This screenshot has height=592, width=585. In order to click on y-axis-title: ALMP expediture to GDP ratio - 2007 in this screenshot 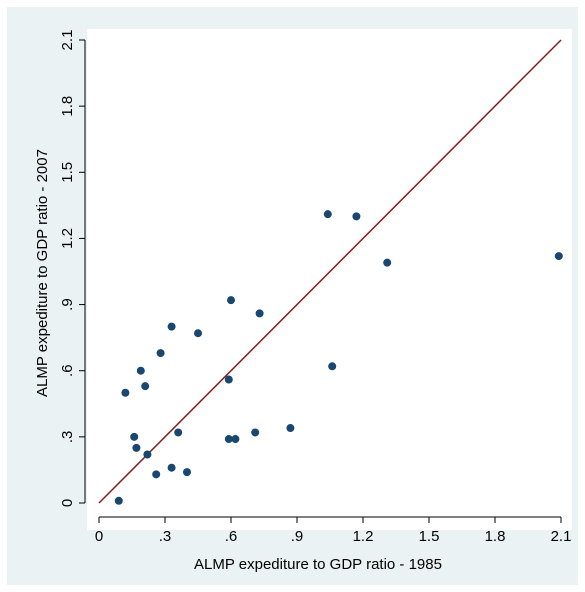, I will do `click(42, 273)`.